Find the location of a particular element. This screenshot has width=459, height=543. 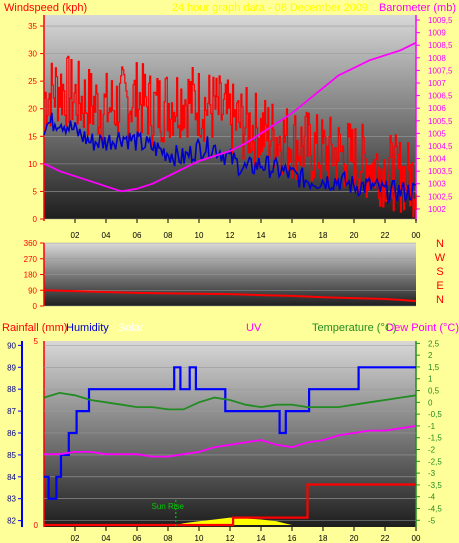

temperature-tick-label: 0 is located at coordinates (430, 402).